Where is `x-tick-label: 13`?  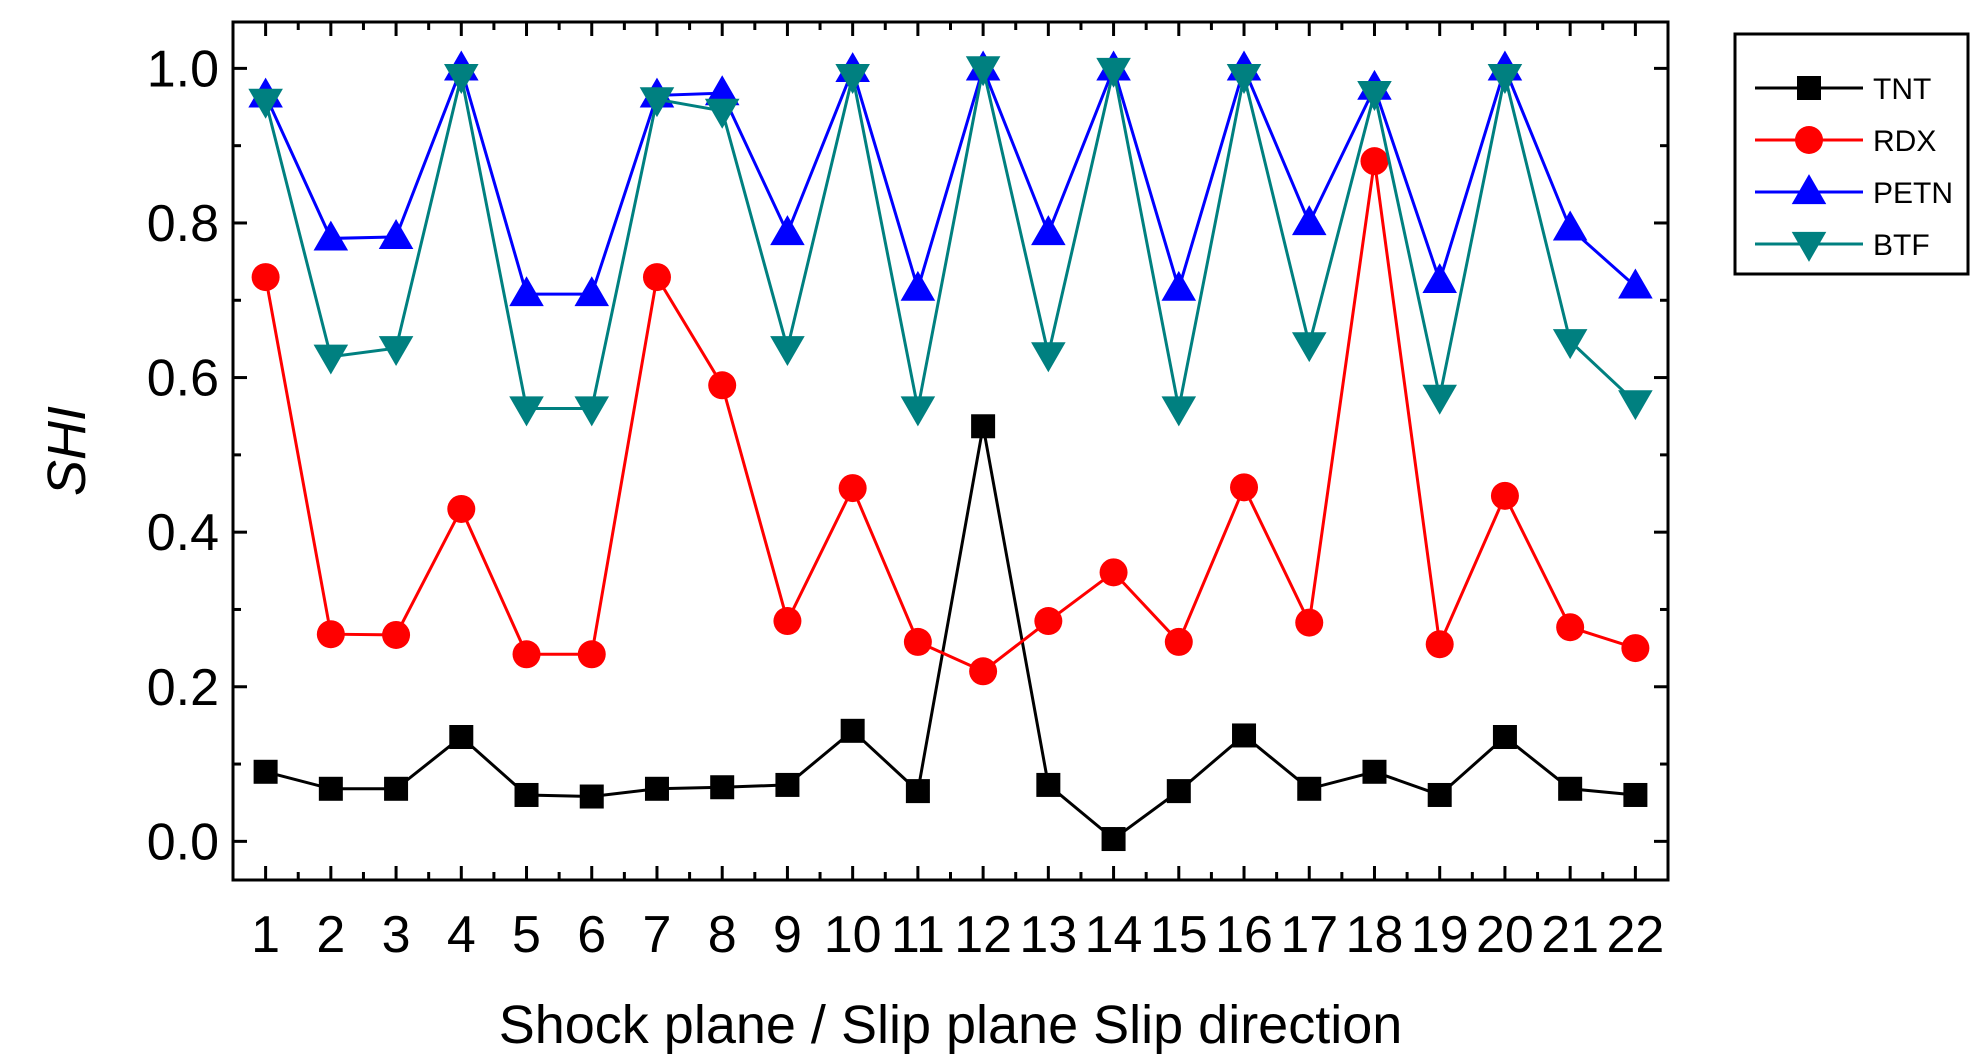 x-tick-label: 13 is located at coordinates (1048, 935).